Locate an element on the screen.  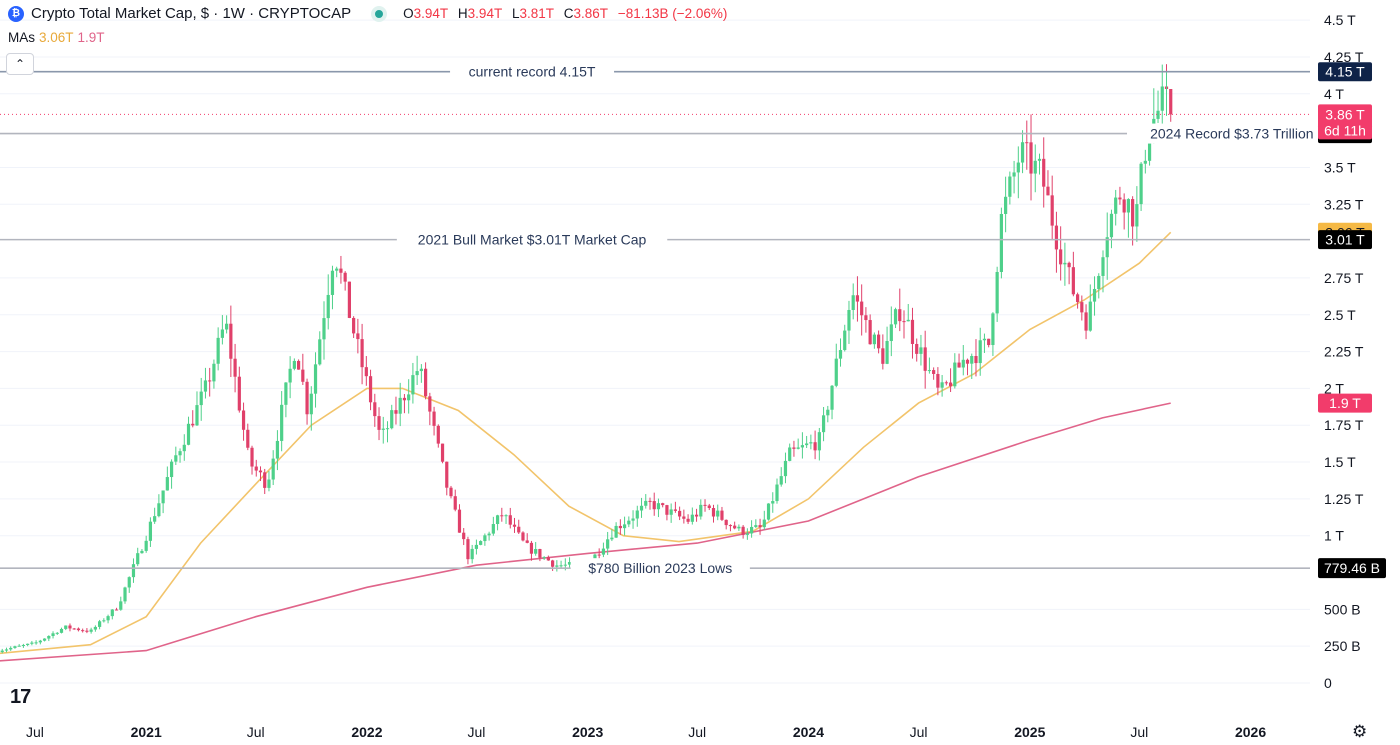
y-tick-label: 1.5 T is located at coordinates (1340, 462).